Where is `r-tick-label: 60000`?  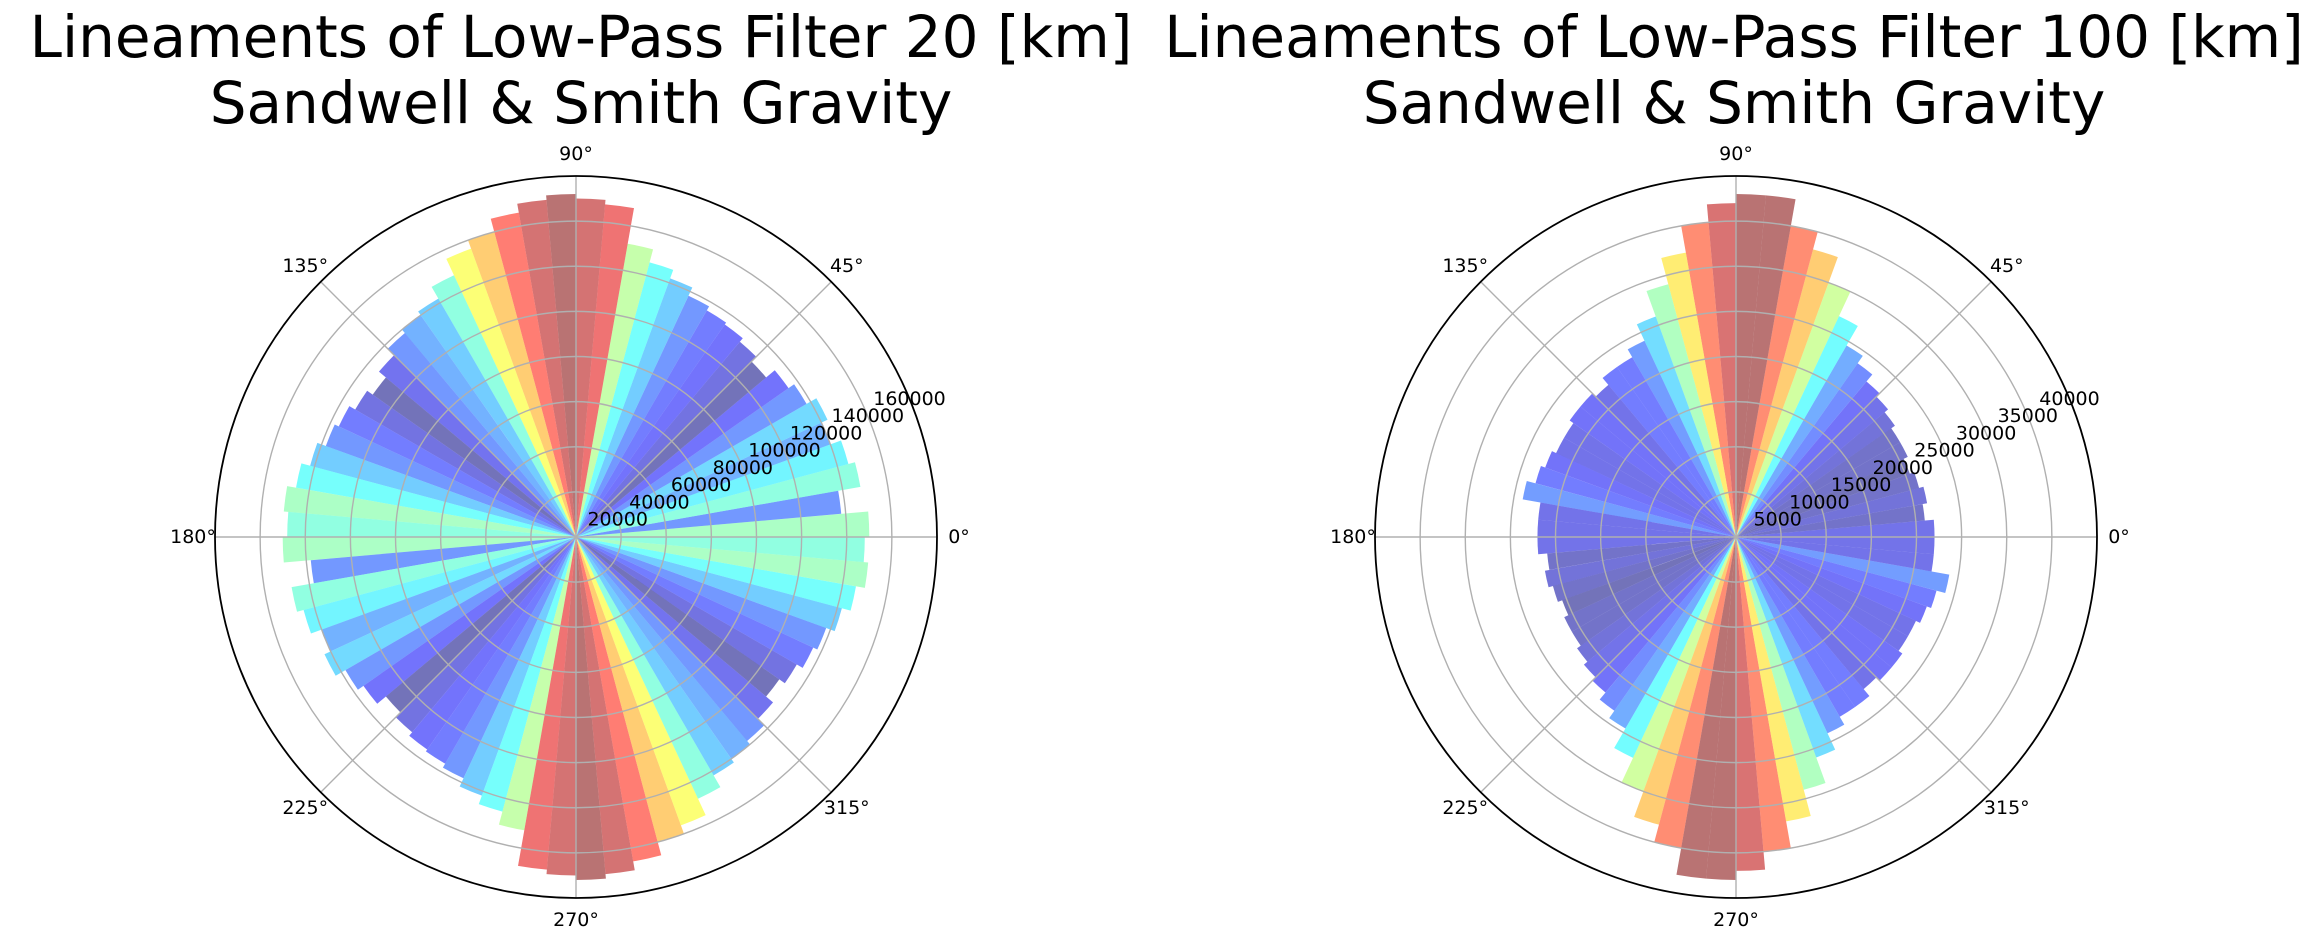 r-tick-label: 60000 is located at coordinates (701, 485).